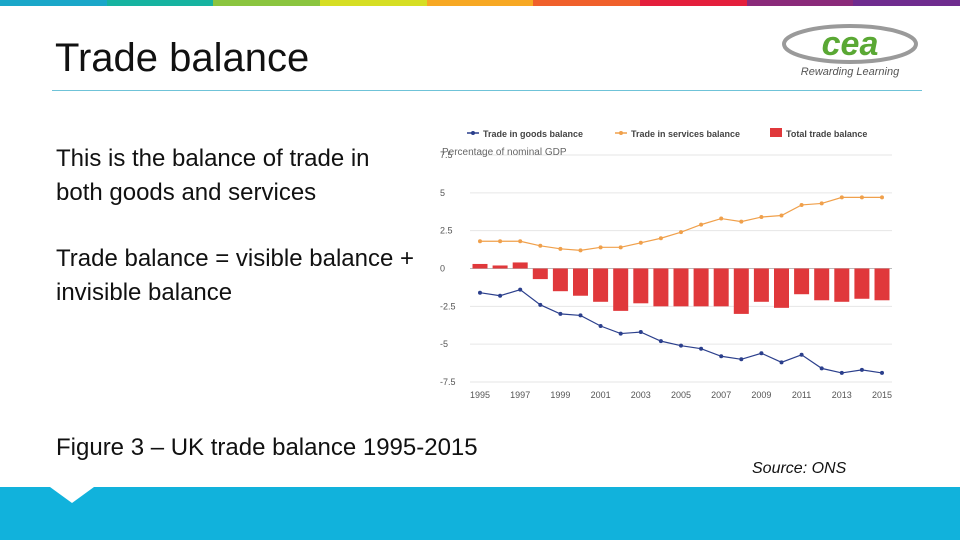  I want to click on page-title: Trade balance, so click(182, 58).